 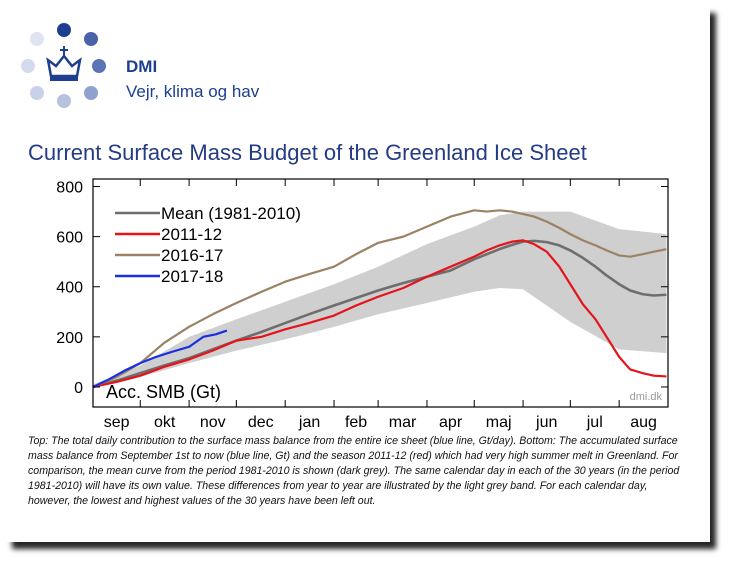 What do you see at coordinates (356, 422) in the screenshot?
I see `x-month-label-feb: feb` at bounding box center [356, 422].